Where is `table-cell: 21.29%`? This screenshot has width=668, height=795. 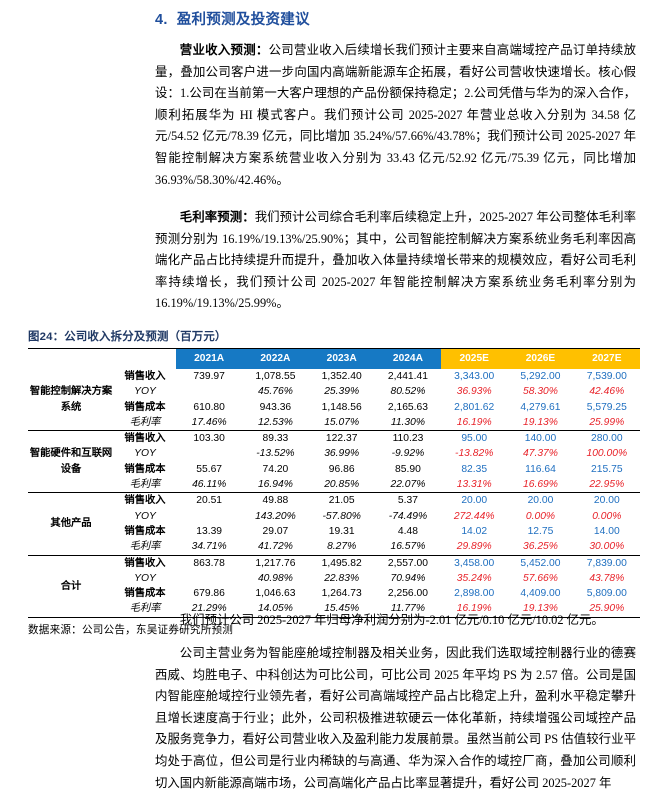
table-cell: 21.29% is located at coordinates (209, 609).